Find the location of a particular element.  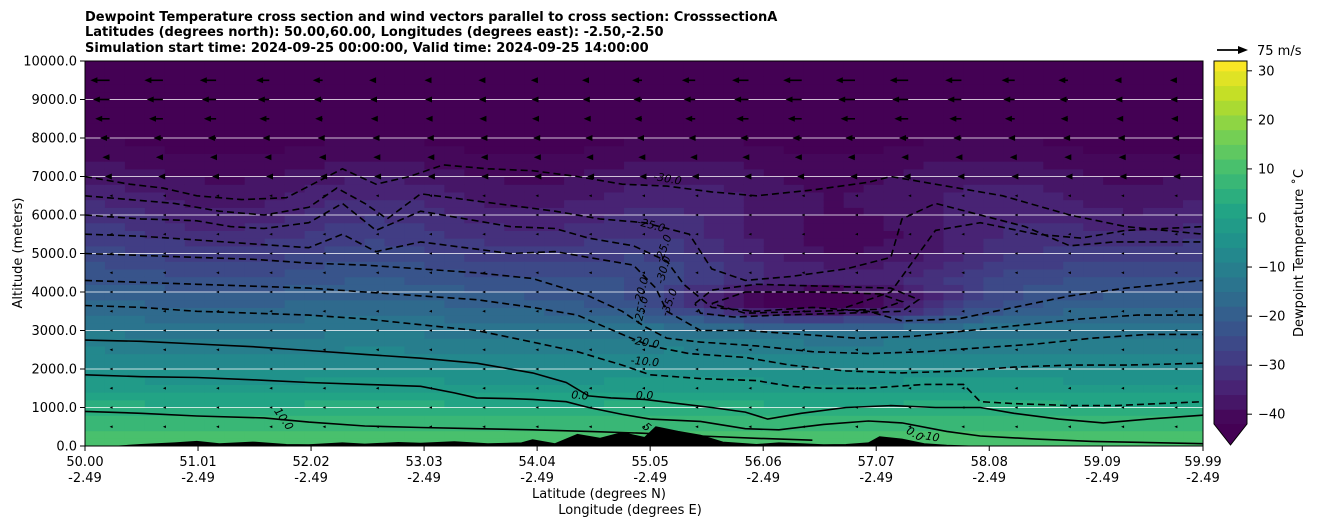

colorbar-segment is located at coordinates (1230, 225).